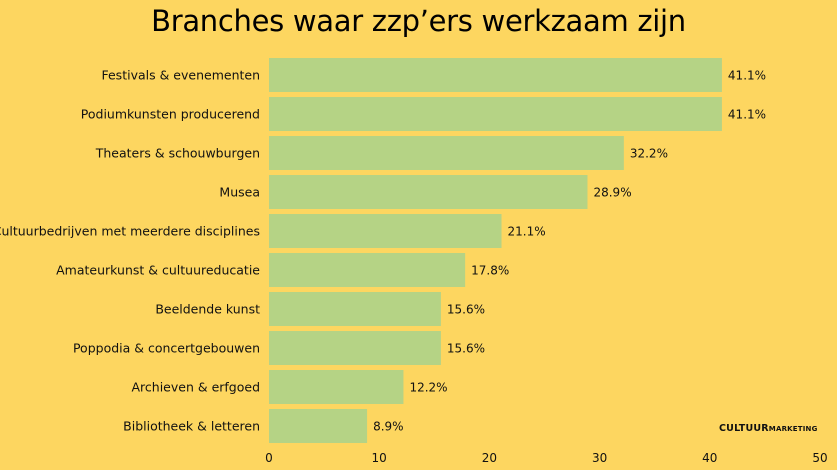  What do you see at coordinates (489, 458) in the screenshot?
I see `x-tick-label: 20` at bounding box center [489, 458].